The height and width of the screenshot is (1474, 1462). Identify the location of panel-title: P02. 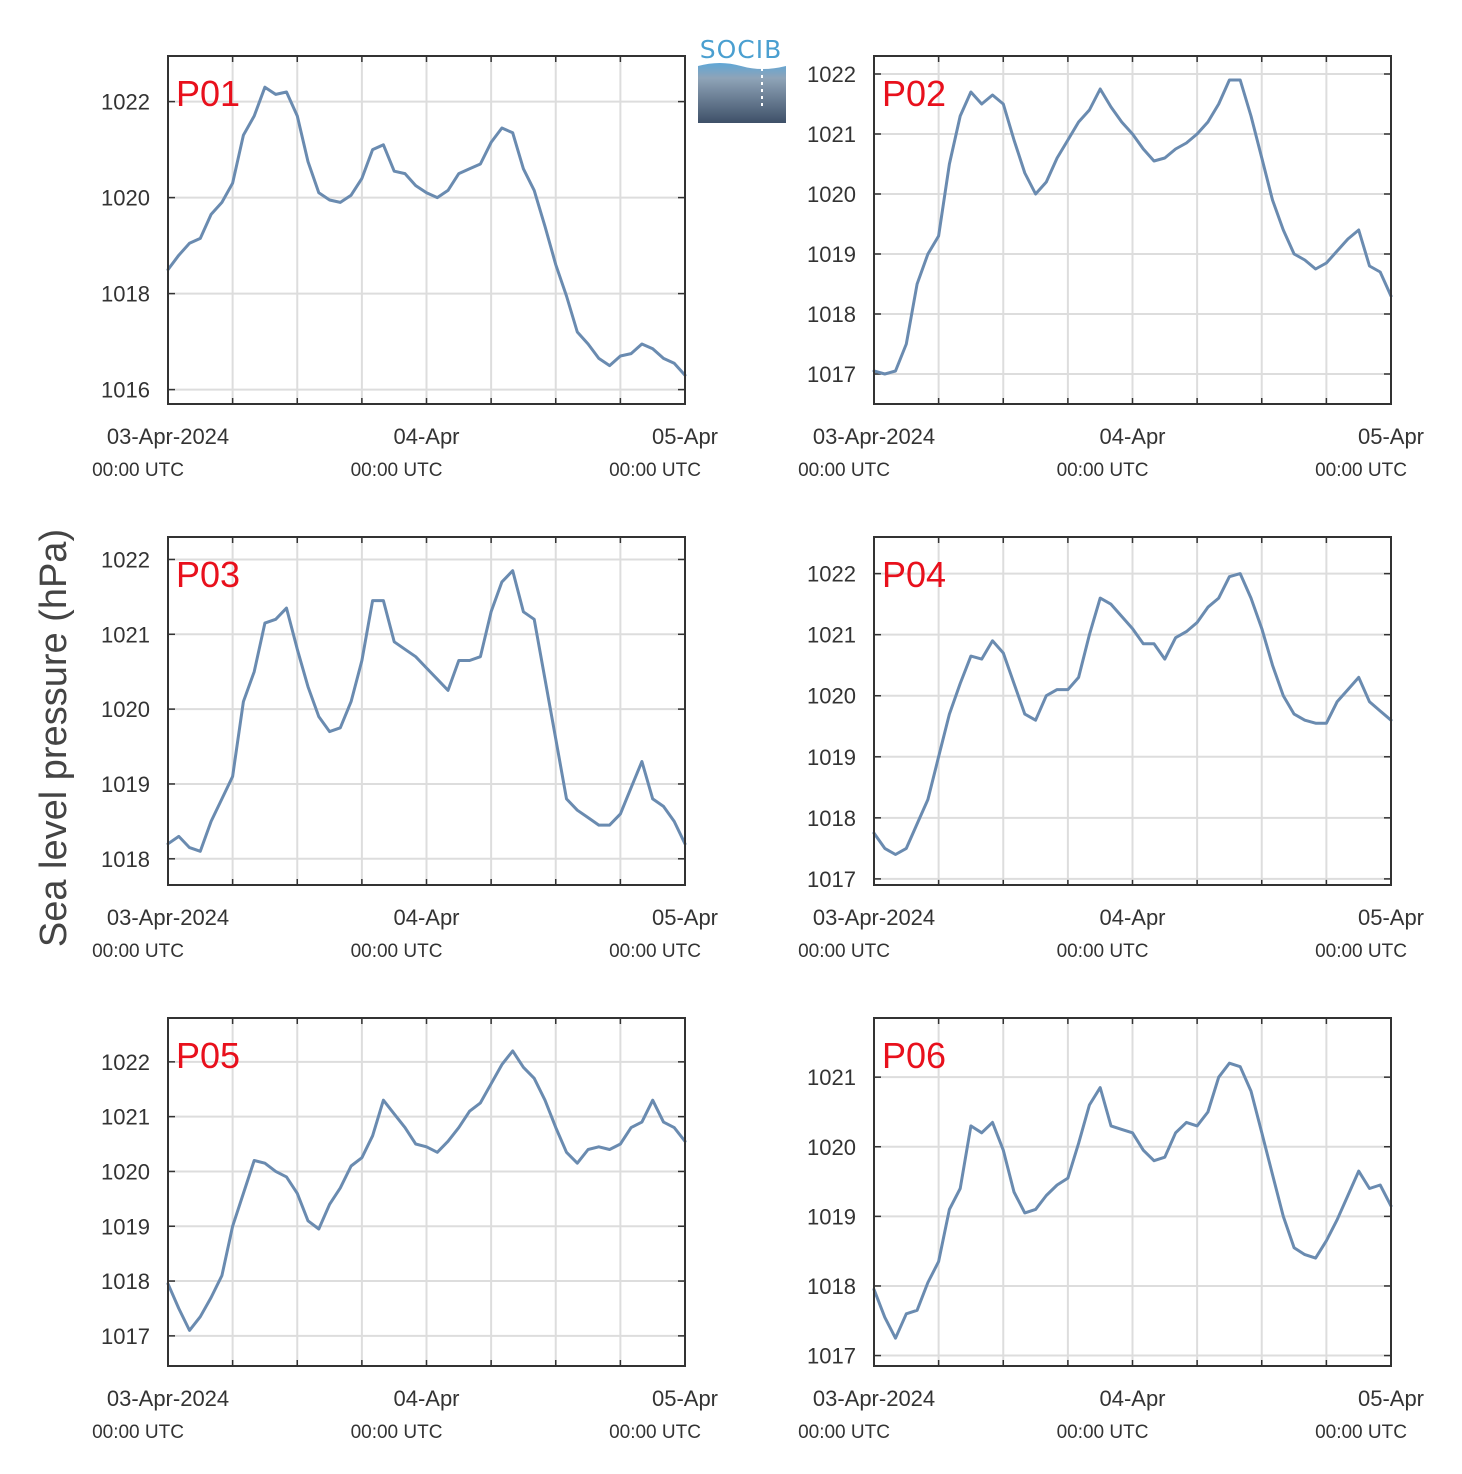
(914, 93).